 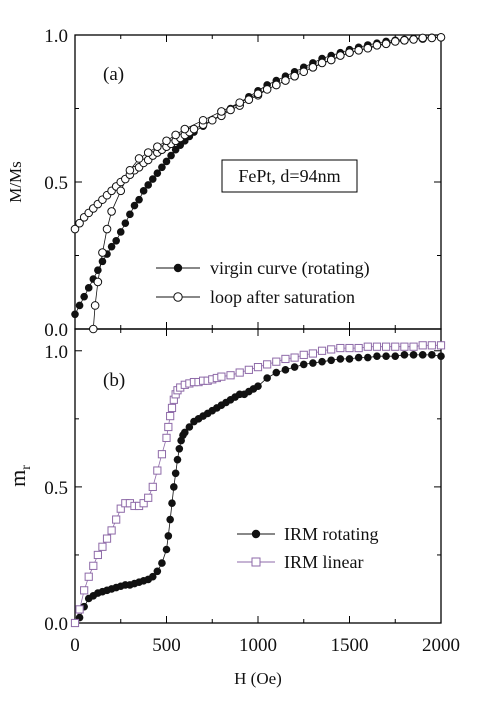 What do you see at coordinates (350, 645) in the screenshot?
I see `x-tick-label: 1500` at bounding box center [350, 645].